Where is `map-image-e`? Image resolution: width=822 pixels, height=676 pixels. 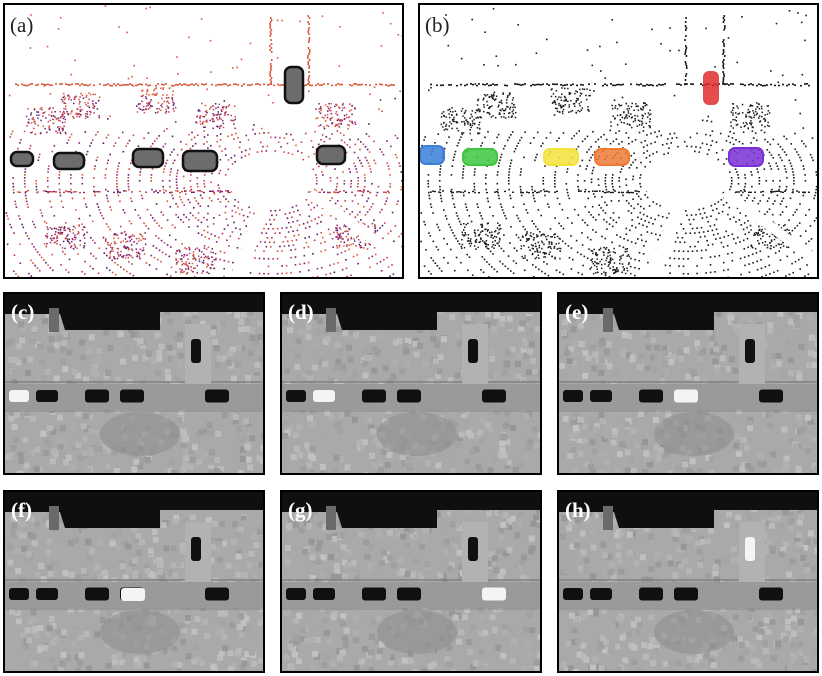 map-image-e is located at coordinates (688, 383).